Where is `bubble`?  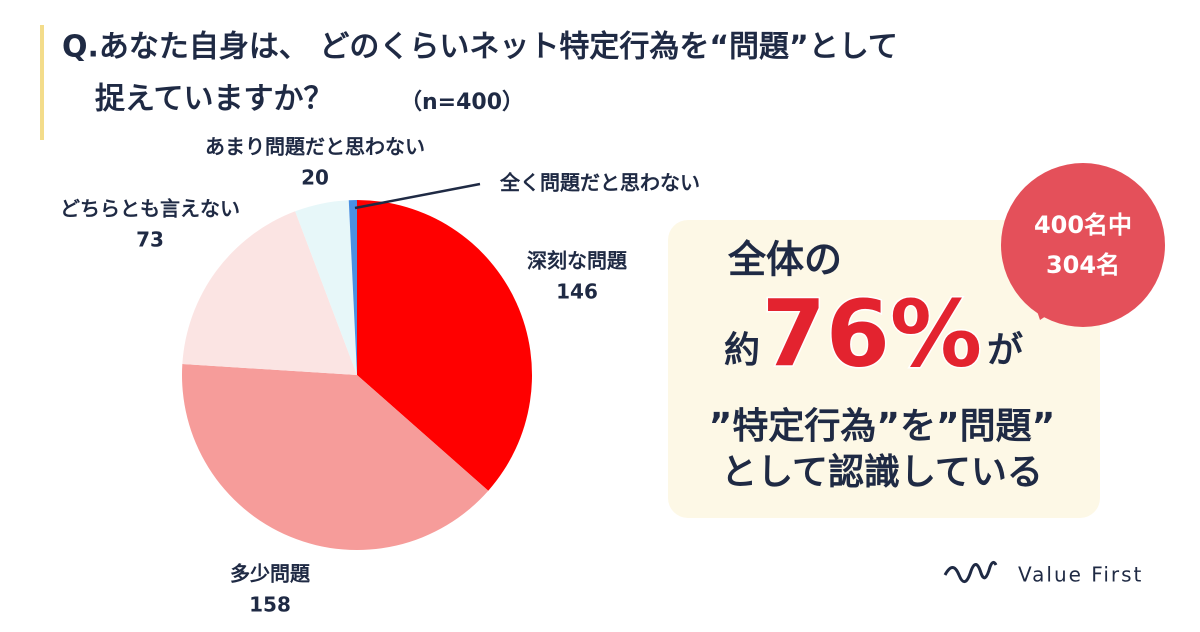
bubble is located at coordinates (1083, 245).